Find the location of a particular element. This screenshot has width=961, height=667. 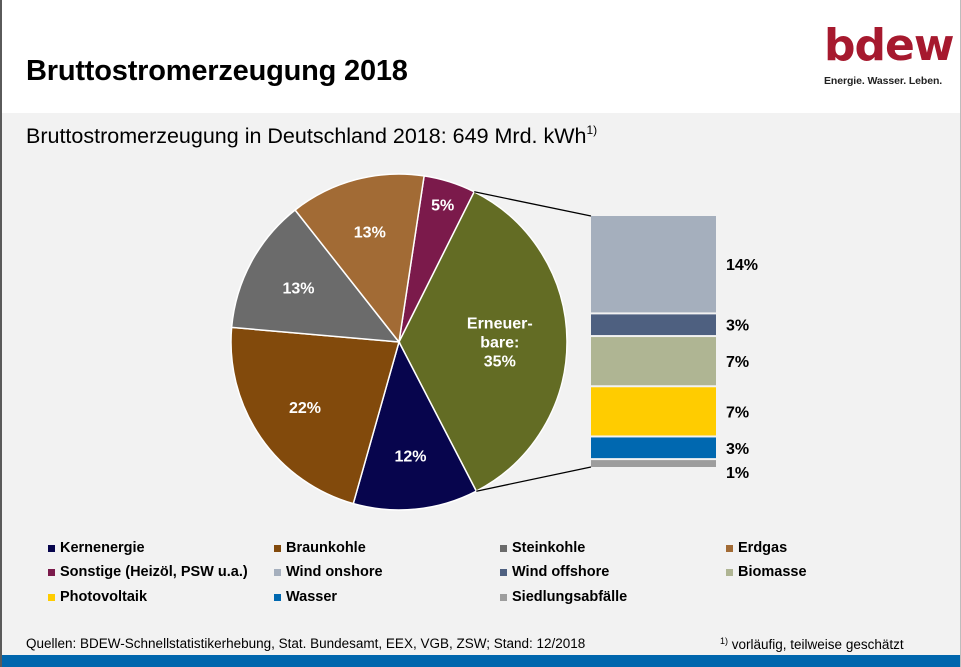

subtitle-footnote-mark: 1) is located at coordinates (592, 130).